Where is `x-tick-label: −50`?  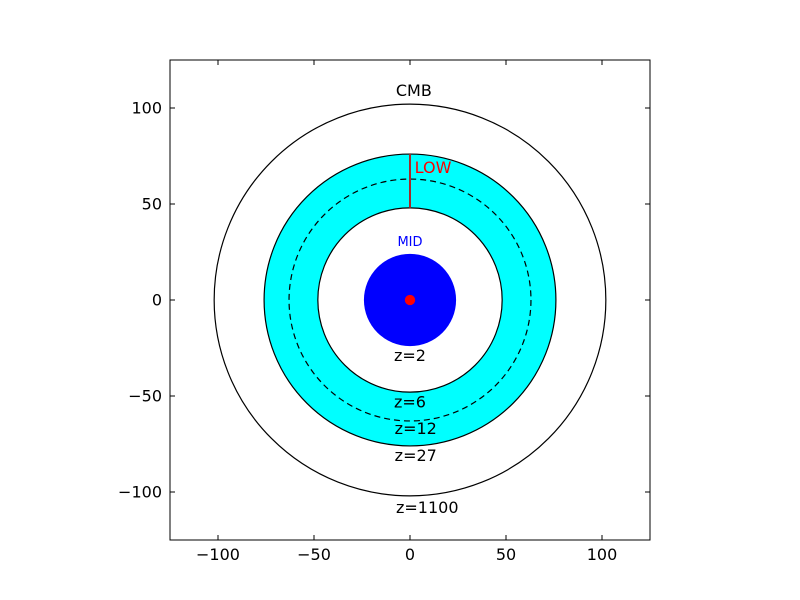
x-tick-label: −50 is located at coordinates (314, 554).